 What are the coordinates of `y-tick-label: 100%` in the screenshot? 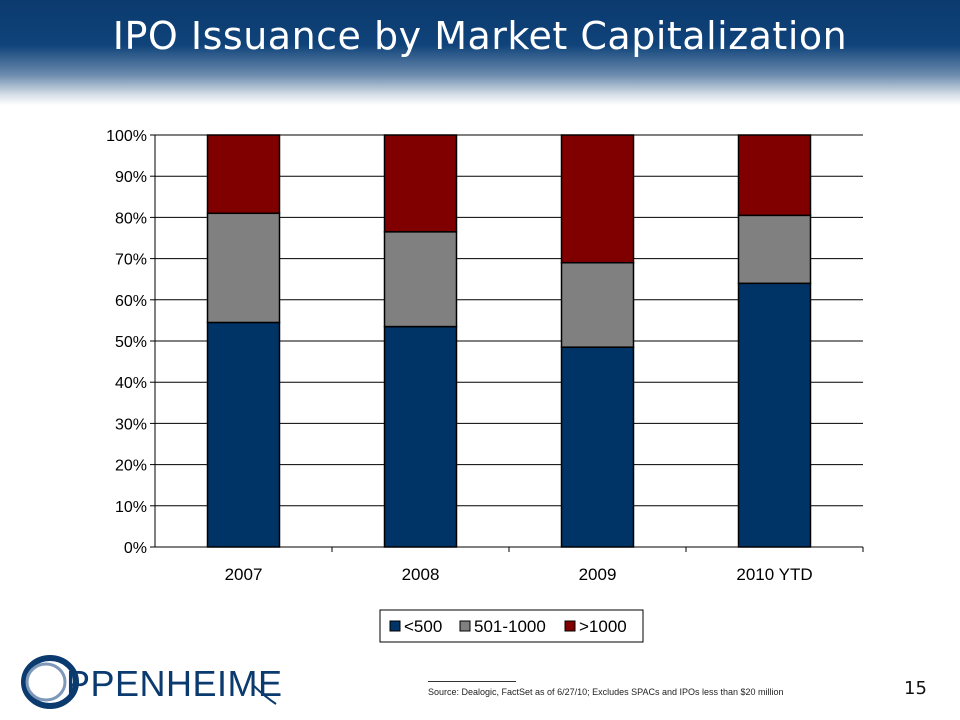 It's located at (126, 136).